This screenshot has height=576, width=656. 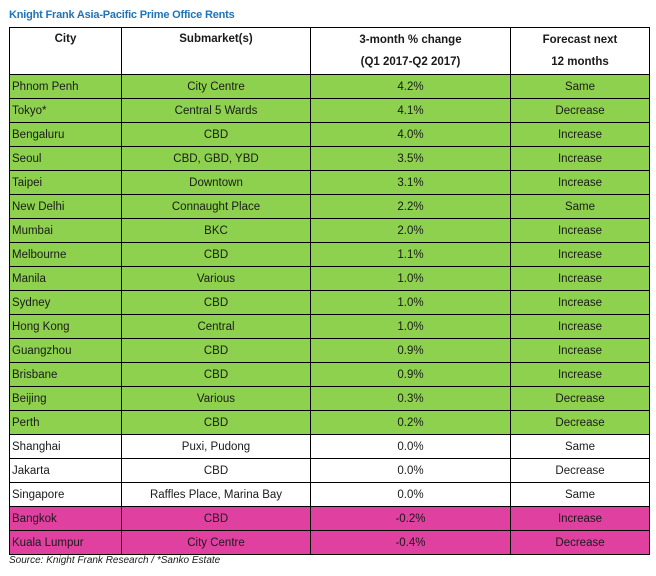 I want to click on table-row: Sydney CBD 1.0% Increase, so click(x=329, y=302).